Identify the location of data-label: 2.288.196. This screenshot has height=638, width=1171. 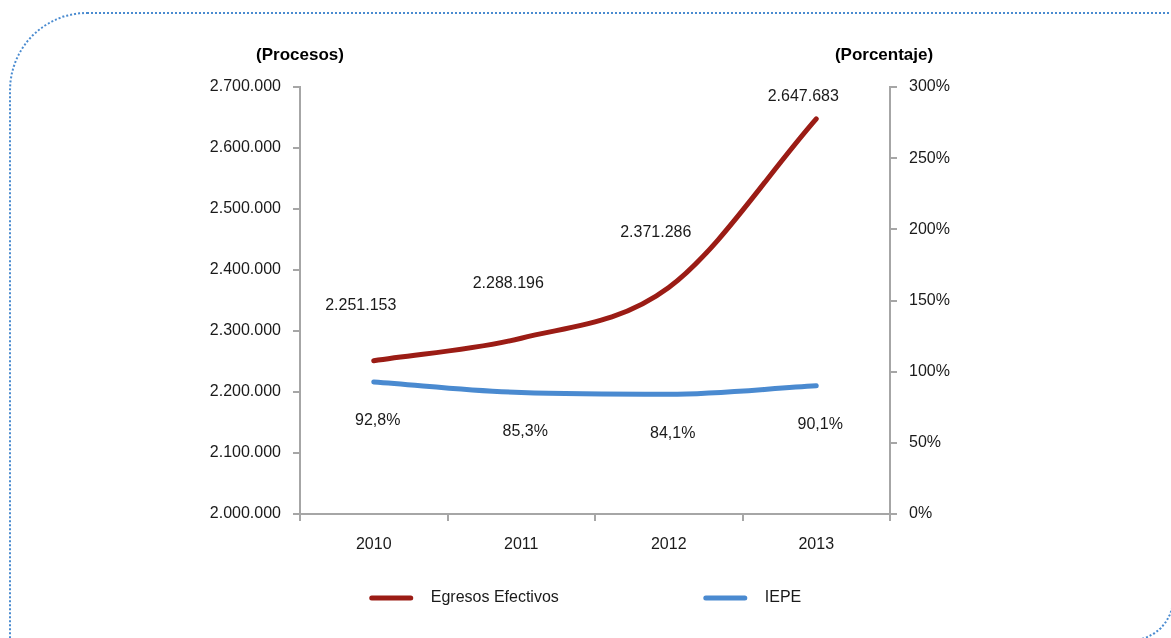
(508, 282).